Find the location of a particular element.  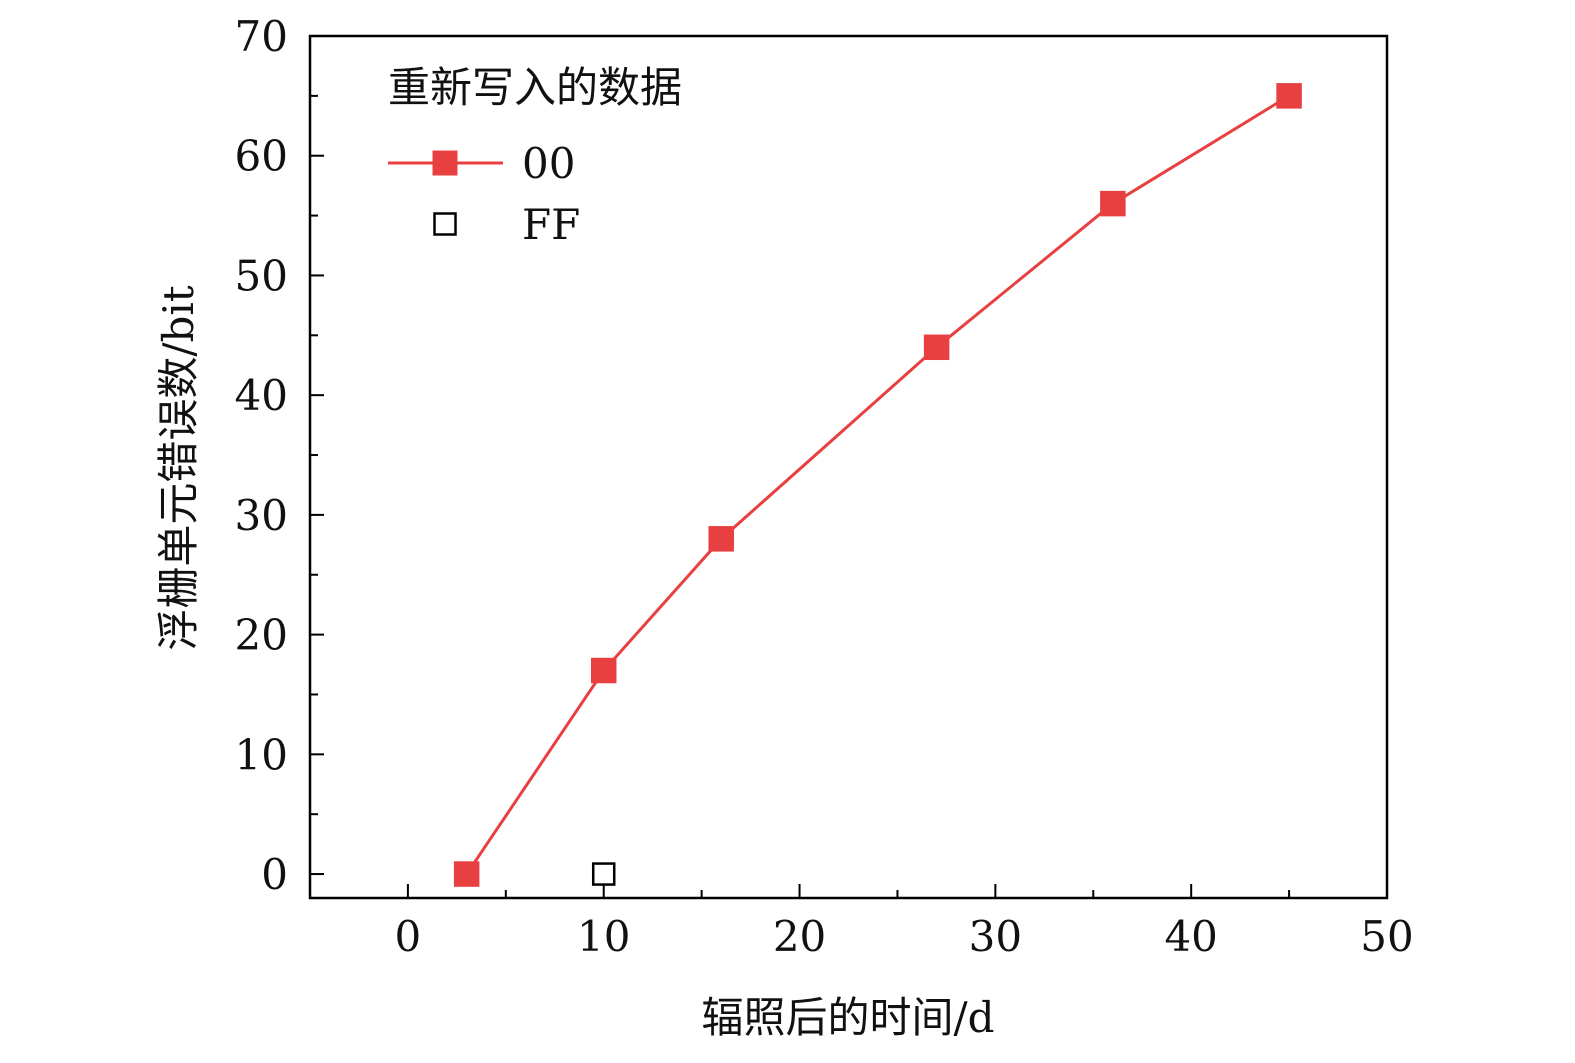

legend-FF-label: FF is located at coordinates (551, 224).